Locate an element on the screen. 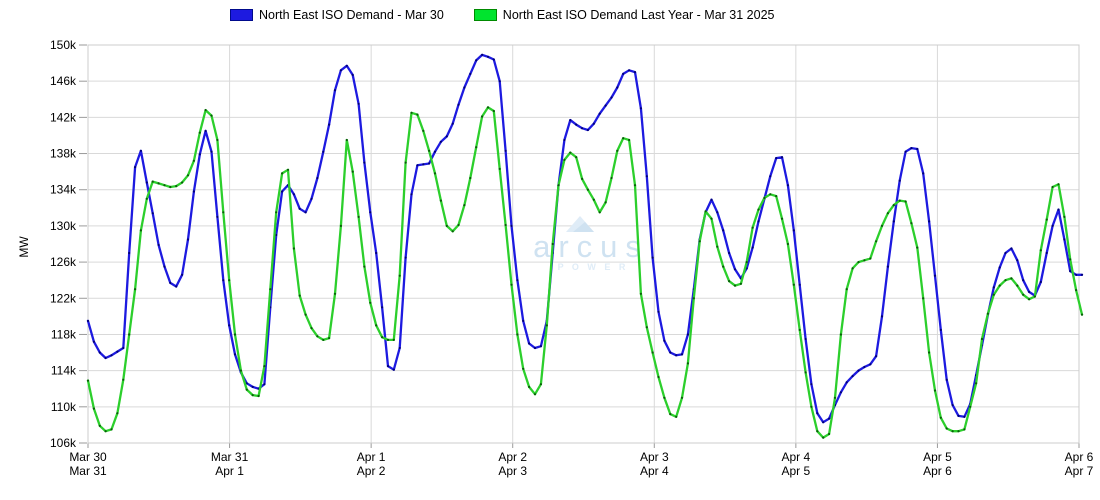  legend-item-current: North East ISO Demand - Mar 30 is located at coordinates (337, 15).